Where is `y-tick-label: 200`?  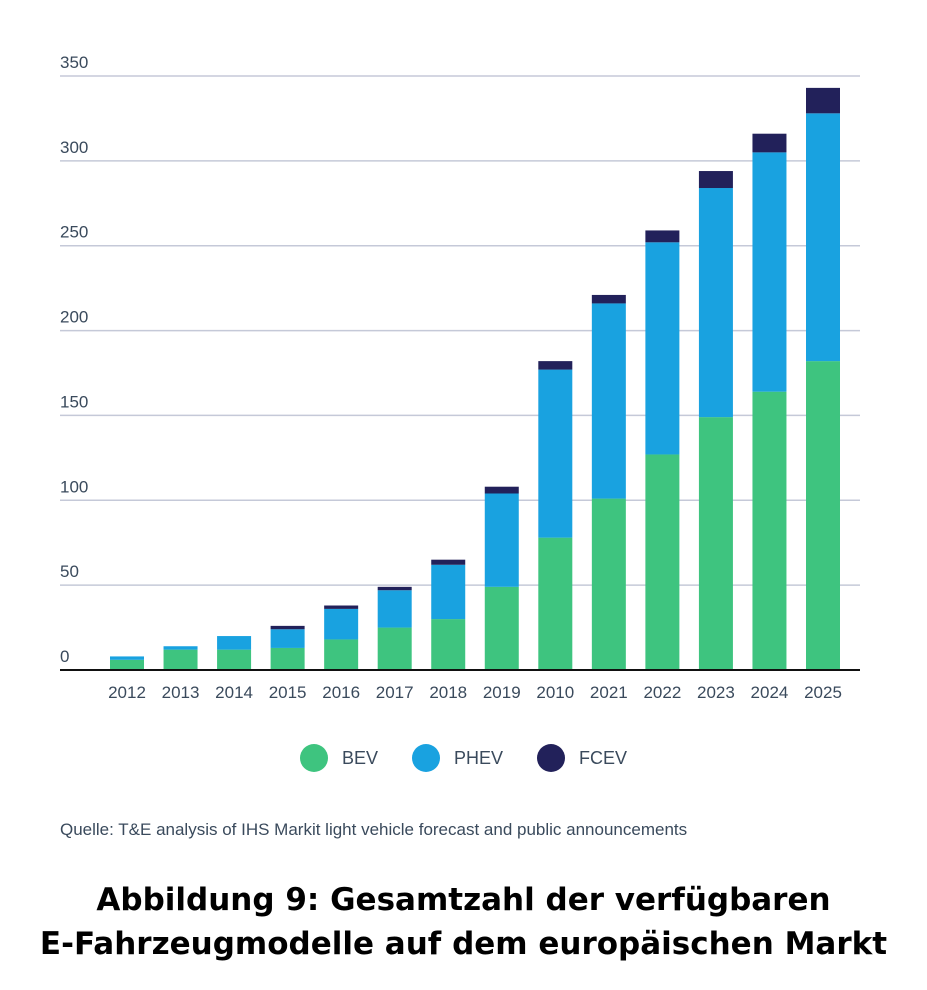 y-tick-label: 200 is located at coordinates (74, 317).